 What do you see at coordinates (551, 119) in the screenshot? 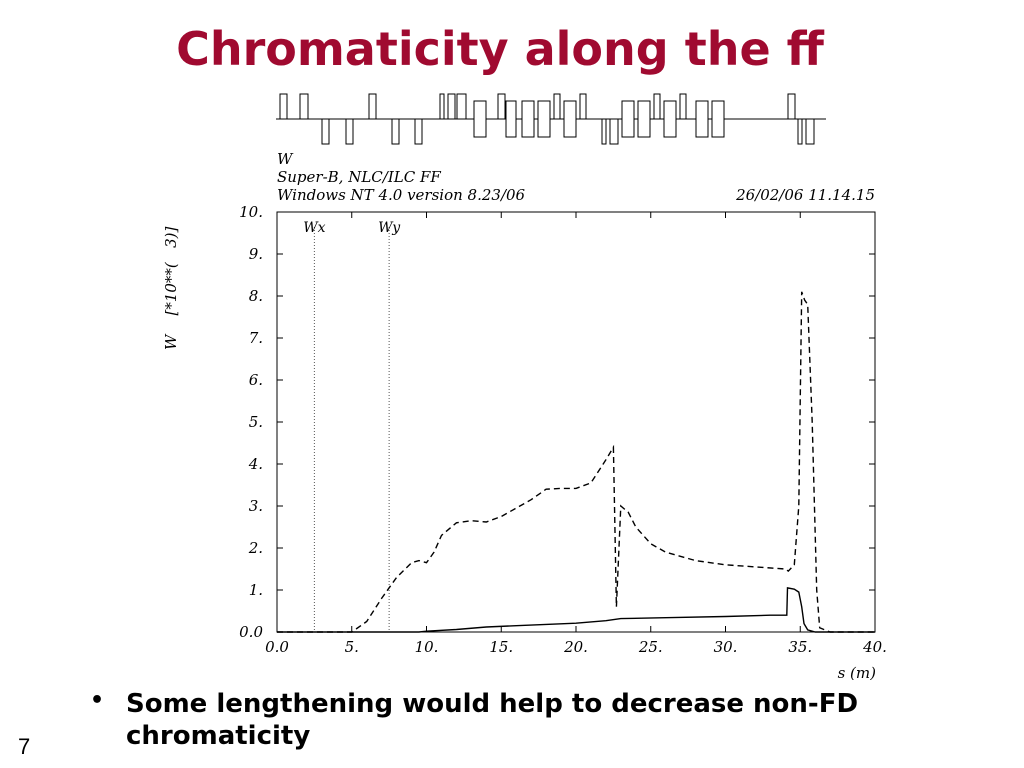
I see `lattice-magnet-diagram` at bounding box center [551, 119].